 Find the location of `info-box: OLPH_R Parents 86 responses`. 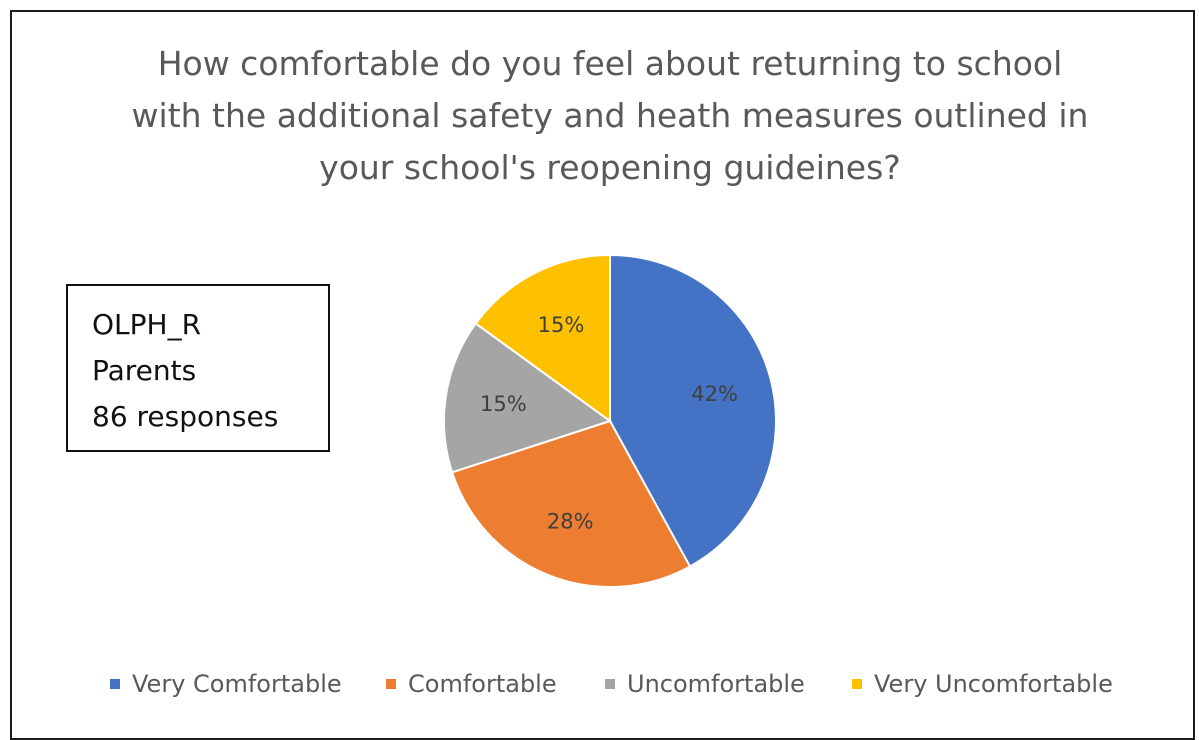

info-box: OLPH_R Parents 86 responses is located at coordinates (198, 368).